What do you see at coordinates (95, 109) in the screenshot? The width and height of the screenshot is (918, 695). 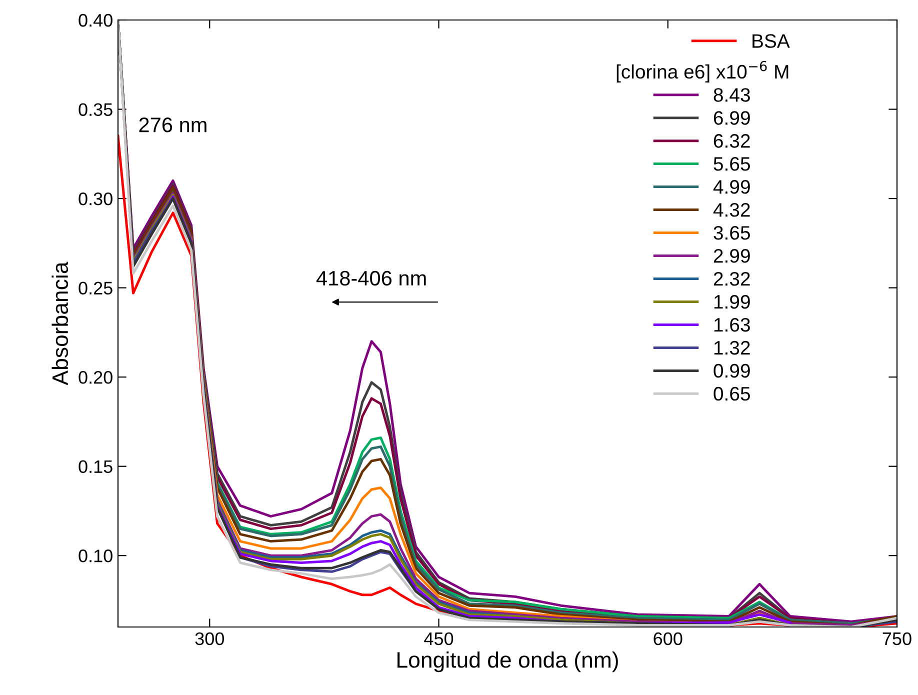 I see `y-tick-label: 0.35` at bounding box center [95, 109].